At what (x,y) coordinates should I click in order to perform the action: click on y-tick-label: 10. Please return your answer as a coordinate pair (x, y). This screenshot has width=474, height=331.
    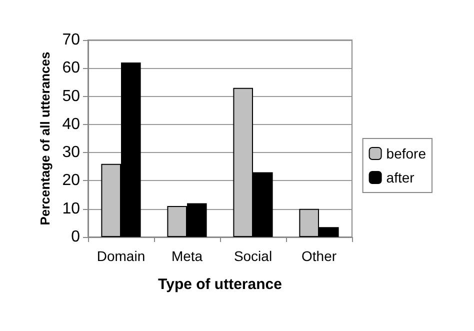
    Looking at the image, I should click on (71, 209).